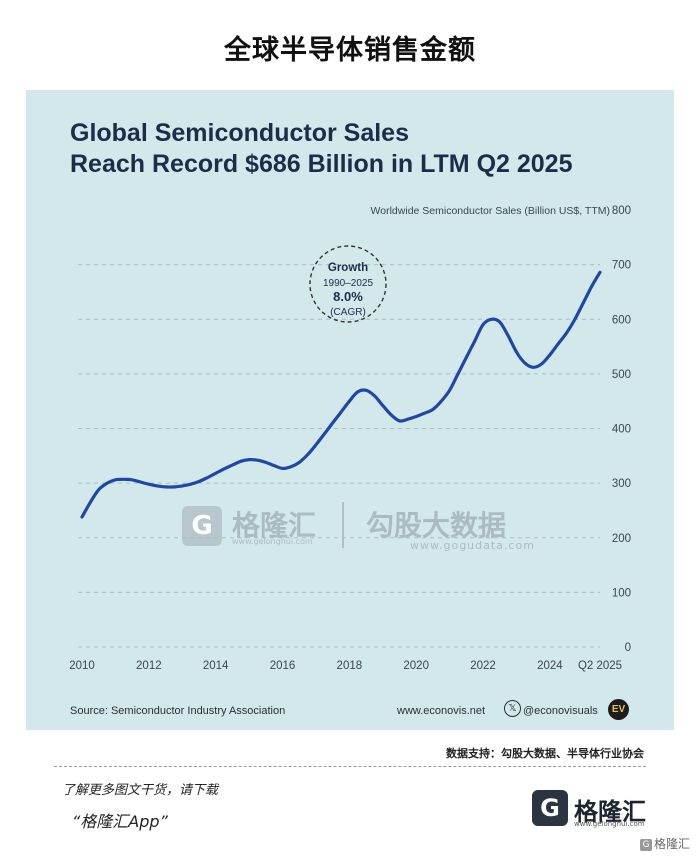 Image resolution: width=700 pixels, height=860 pixels. I want to click on dashed-divider, so click(350, 766).